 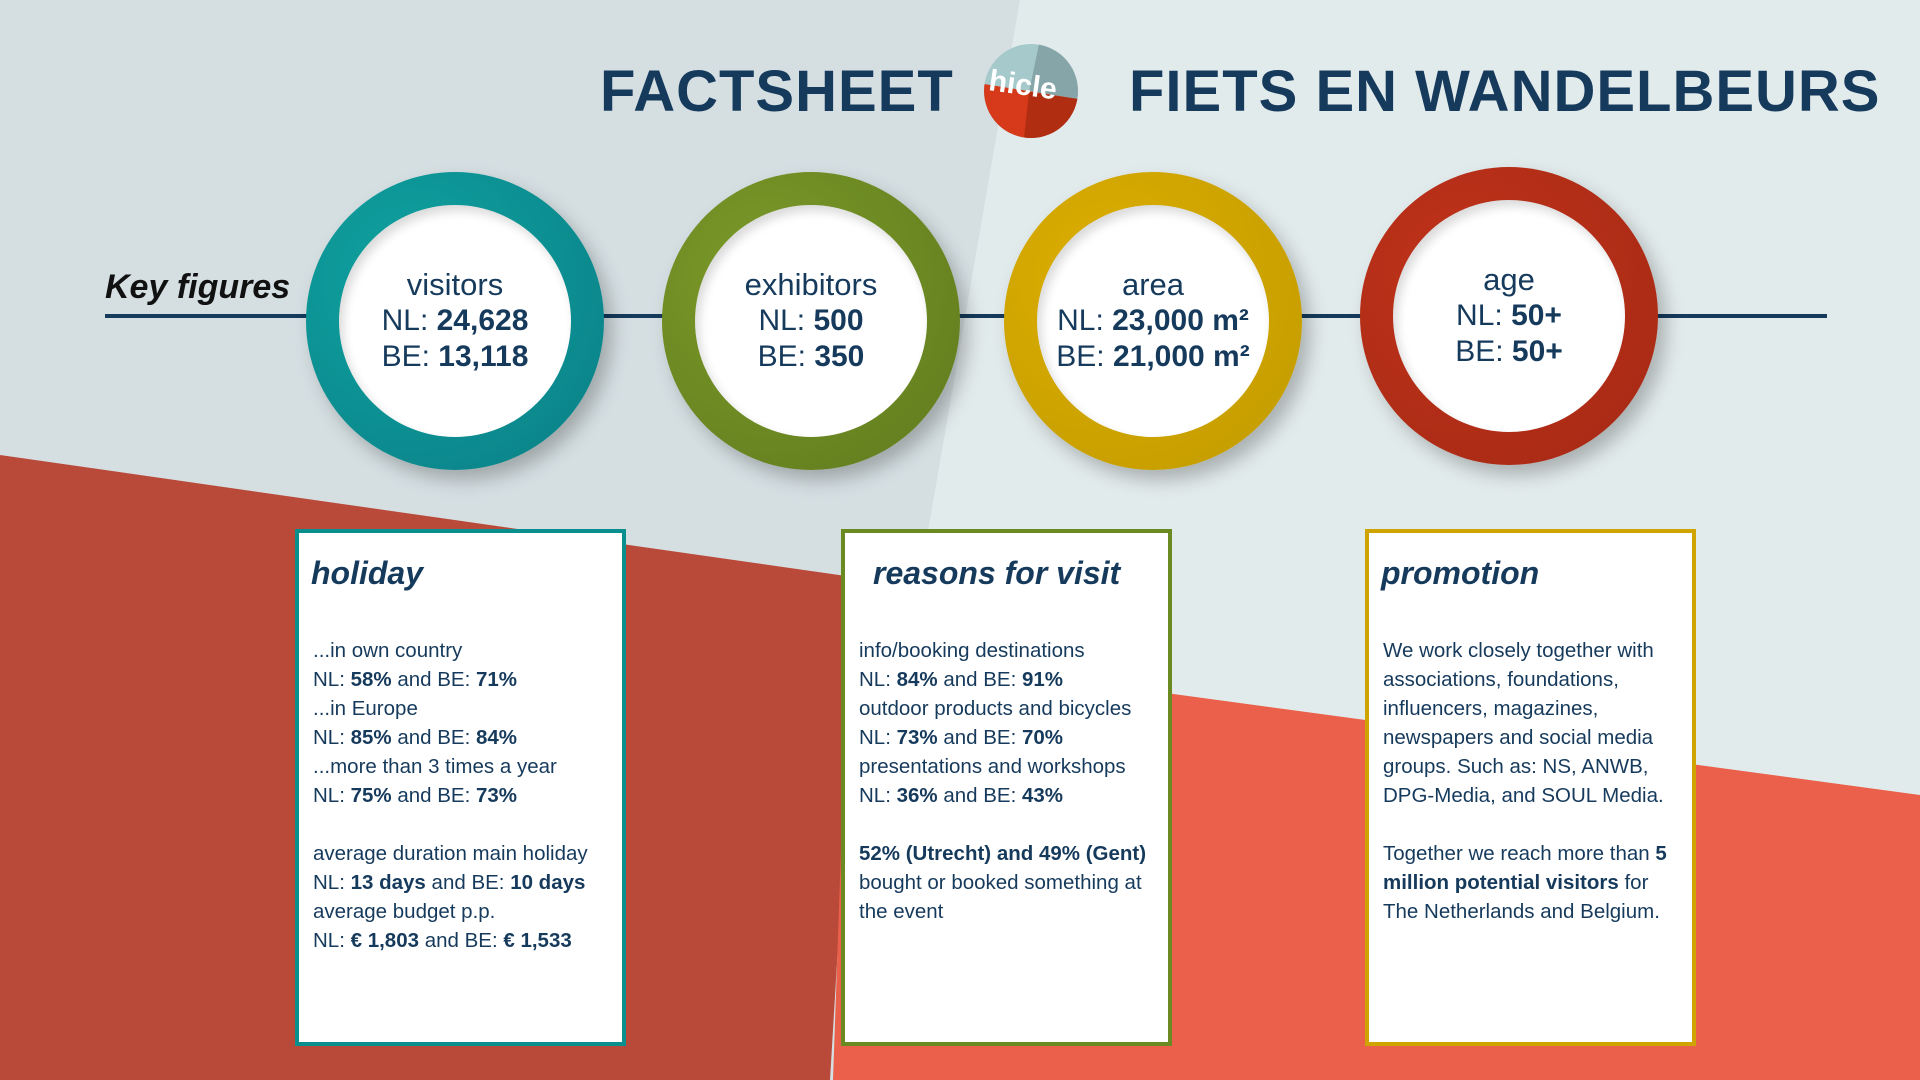 What do you see at coordinates (966, 316) in the screenshot?
I see `timeline-line` at bounding box center [966, 316].